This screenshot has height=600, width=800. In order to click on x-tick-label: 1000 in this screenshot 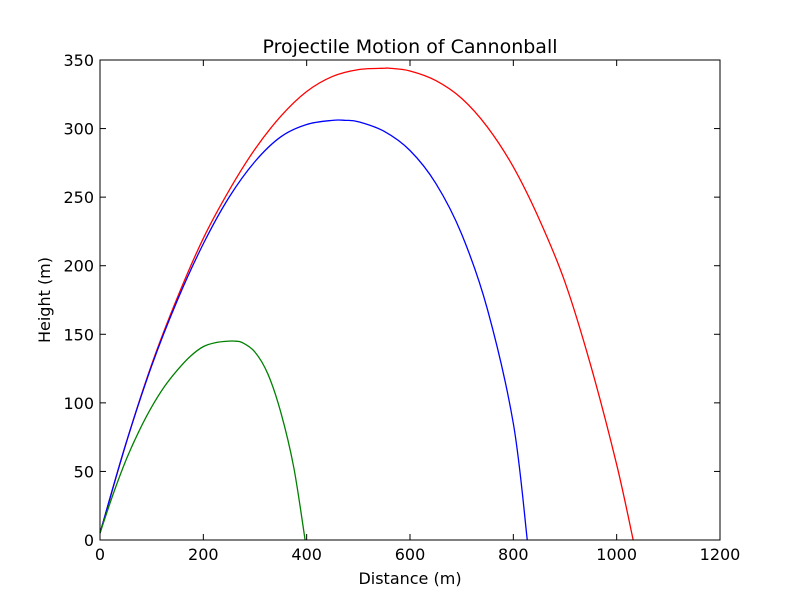, I will do `click(616, 554)`.